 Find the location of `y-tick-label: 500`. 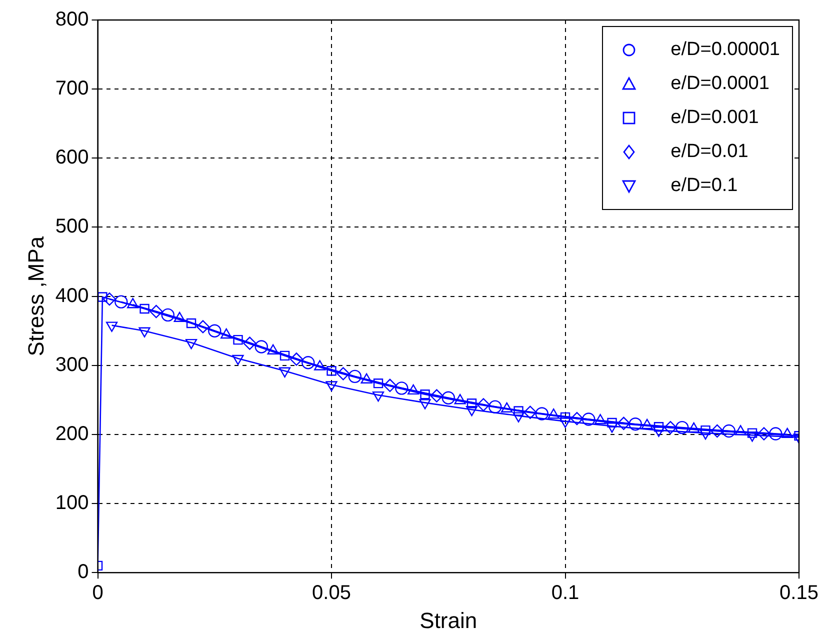

y-tick-label: 500 is located at coordinates (72, 227).